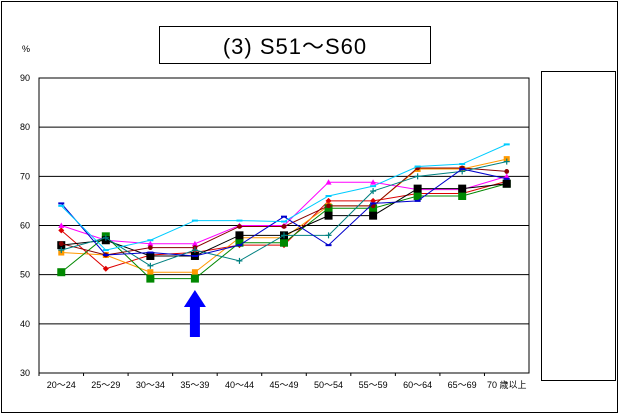 Image resolution: width=619 pixels, height=414 pixels. Describe the element at coordinates (578, 226) in the screenshot. I see `legend-box` at that location.